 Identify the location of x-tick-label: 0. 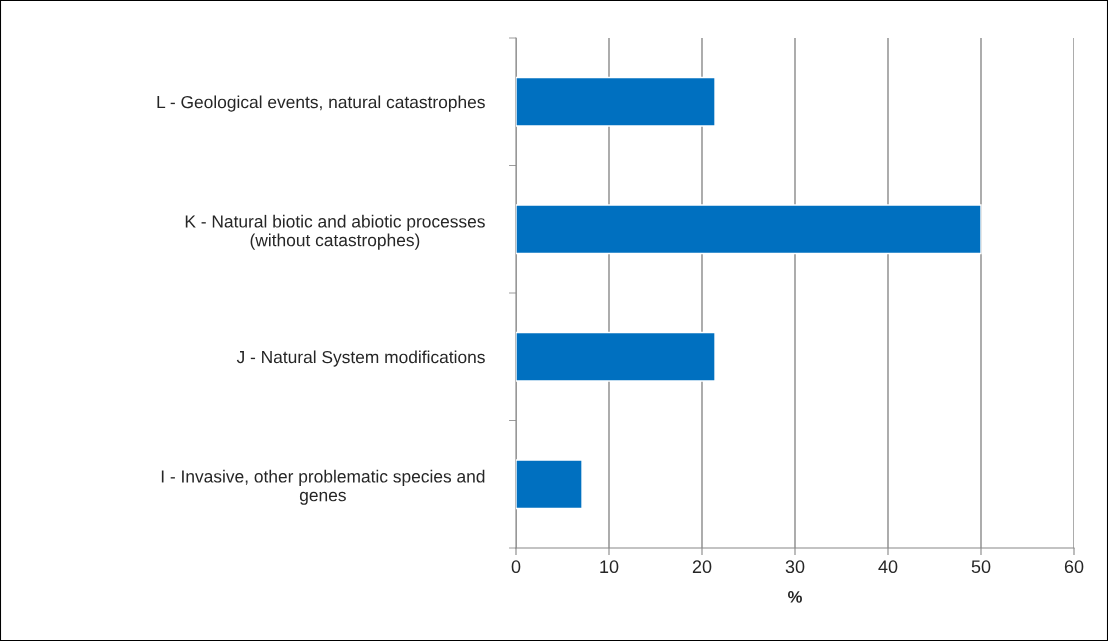
(516, 567).